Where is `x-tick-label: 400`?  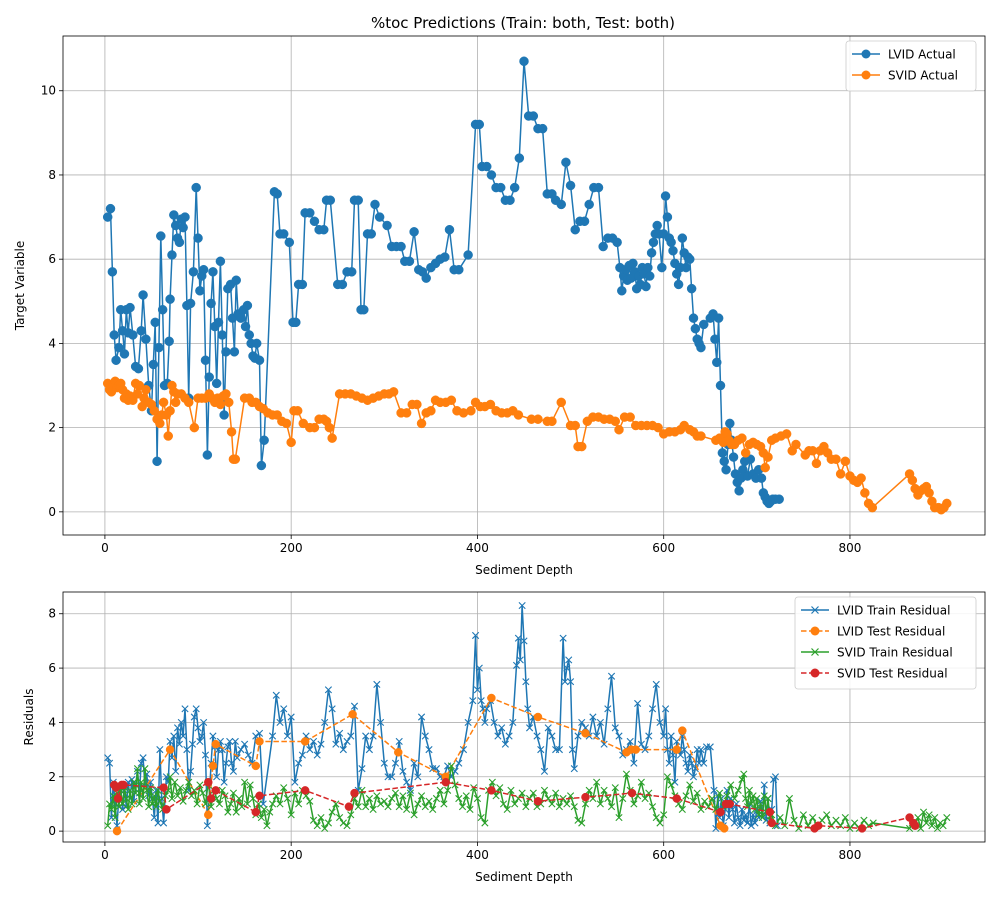 x-tick-label: 400 is located at coordinates (477, 548).